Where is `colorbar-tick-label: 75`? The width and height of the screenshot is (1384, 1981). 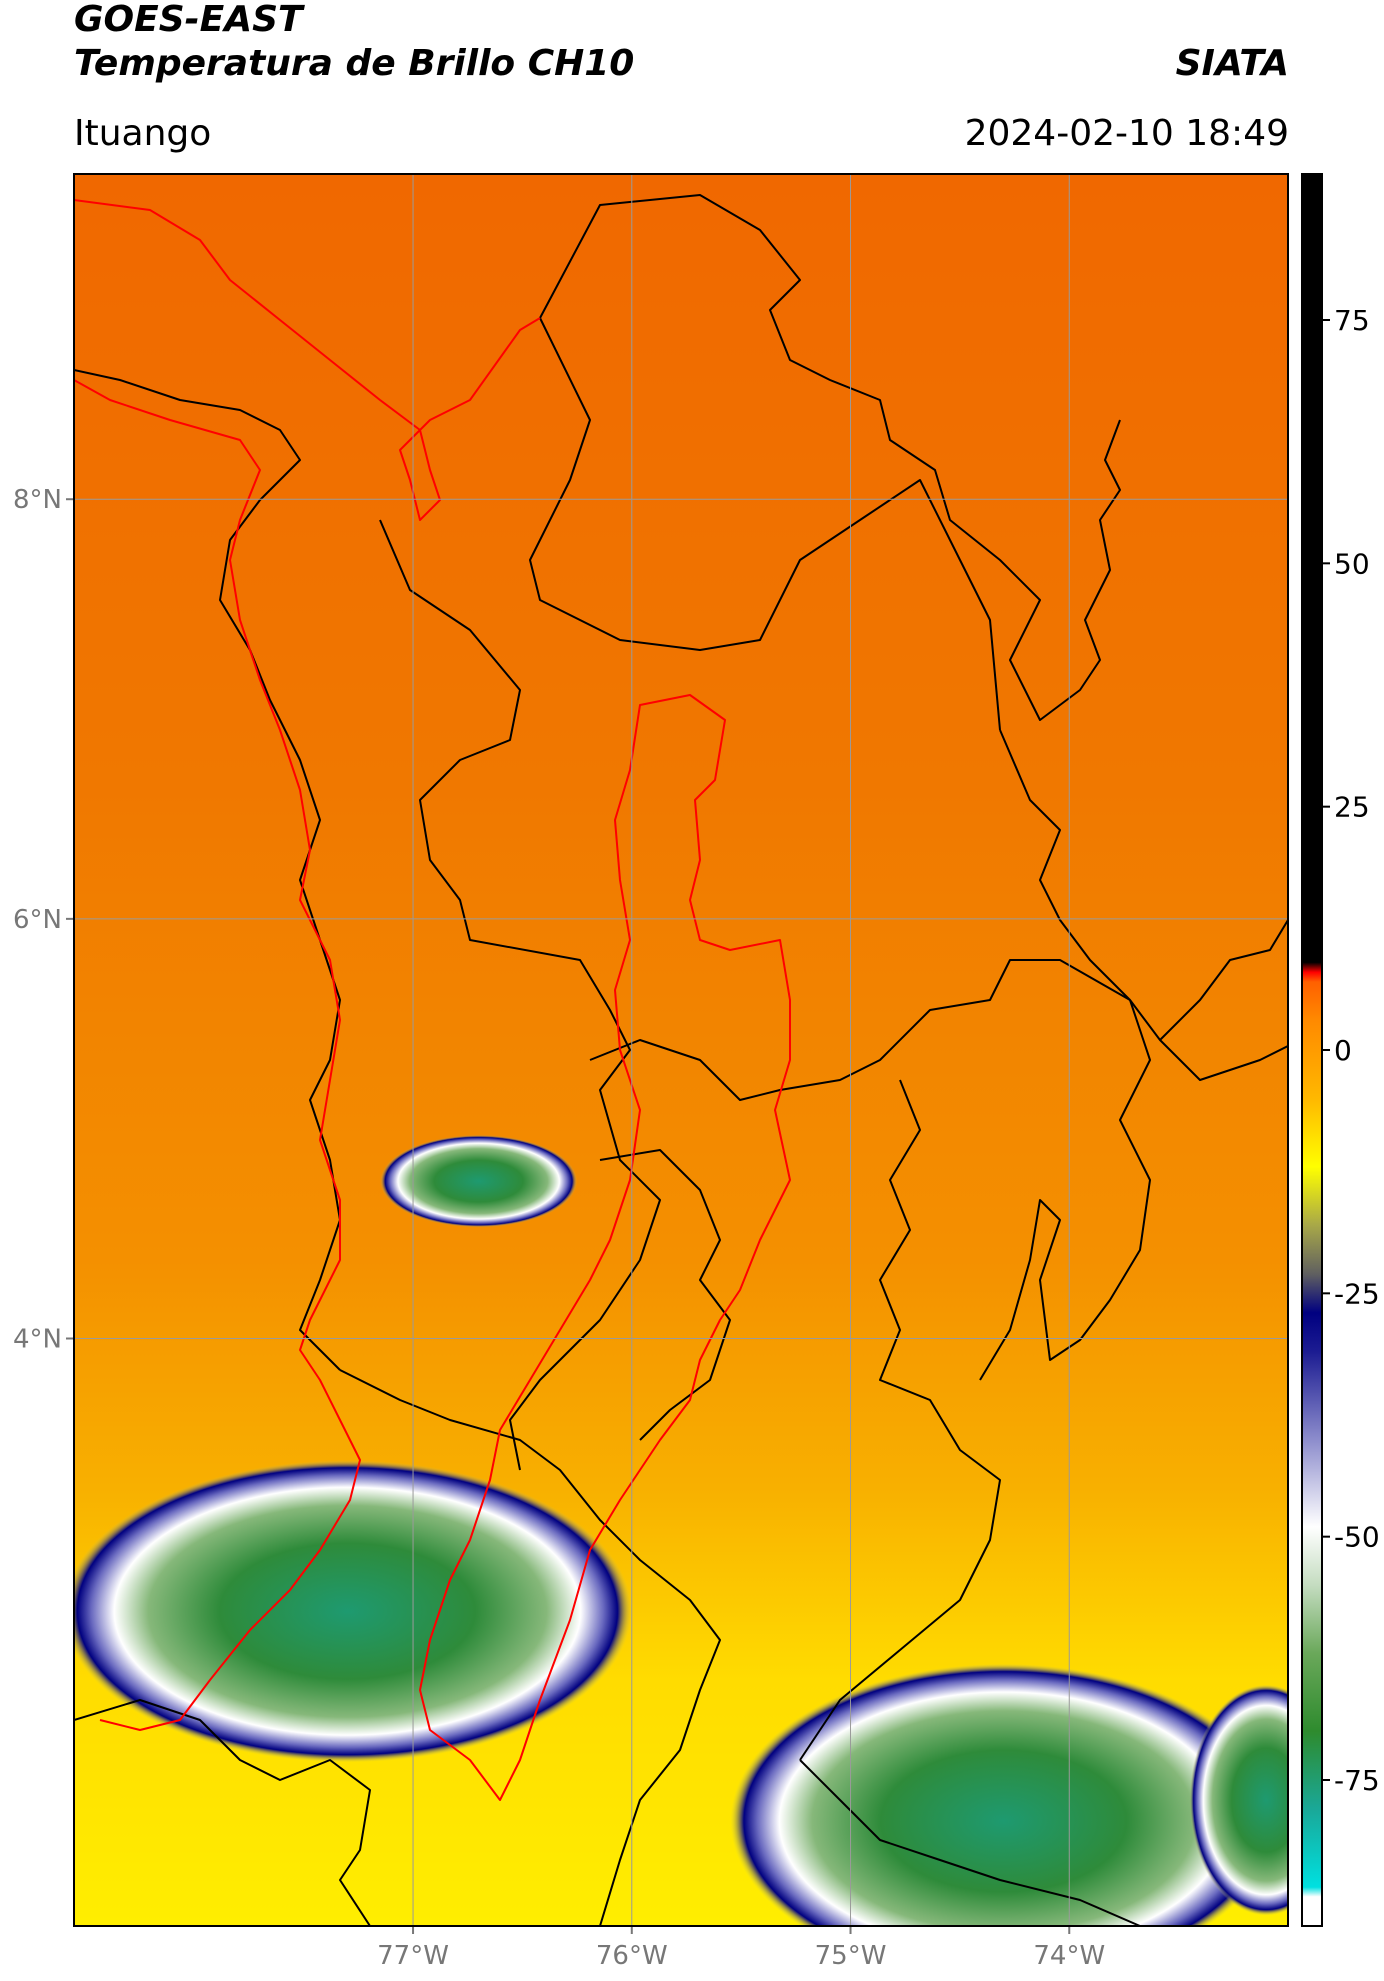
colorbar-tick-label: 75 is located at coordinates (1352, 320).